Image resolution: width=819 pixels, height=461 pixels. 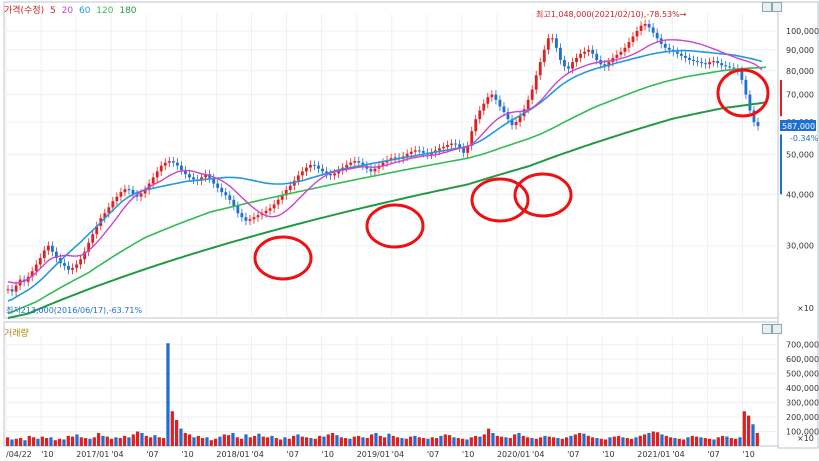 I want to click on x-tick-label: '10, so click(x=468, y=454).